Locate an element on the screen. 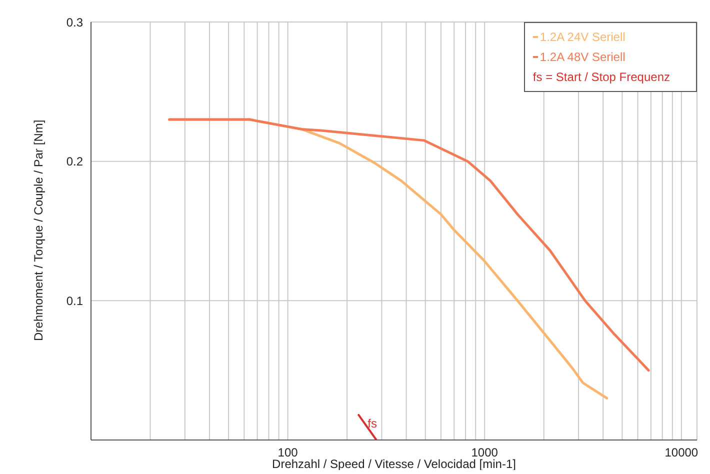  text: fs = Start / Stop Frequenz is located at coordinates (601, 77).